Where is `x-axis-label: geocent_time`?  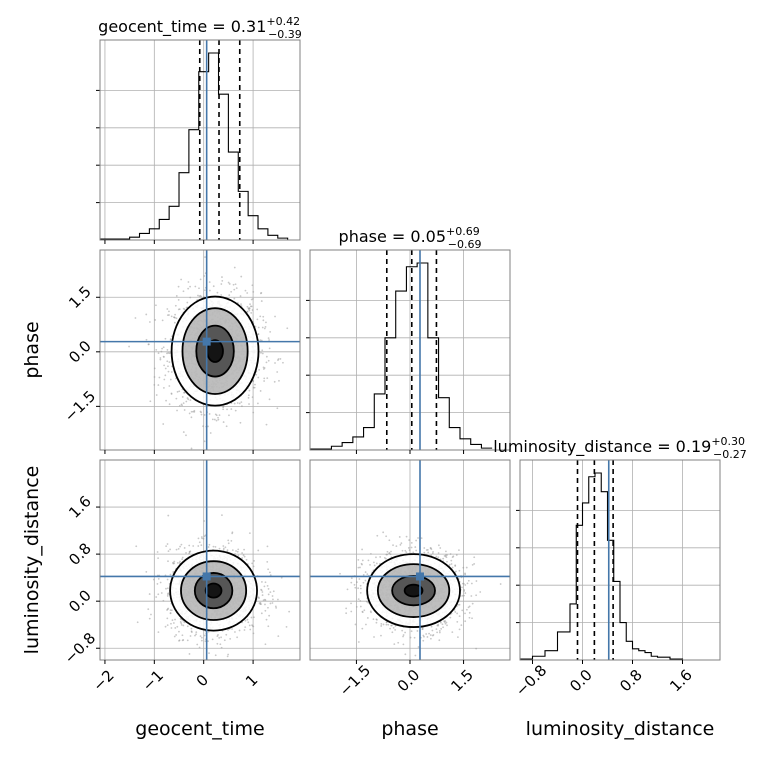
x-axis-label: geocent_time is located at coordinates (199, 729).